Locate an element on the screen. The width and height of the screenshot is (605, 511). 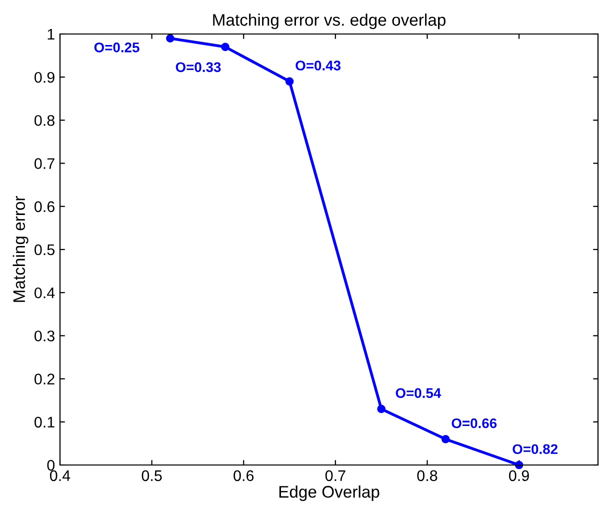
y-tick-label: 0.4 is located at coordinates (44, 292).